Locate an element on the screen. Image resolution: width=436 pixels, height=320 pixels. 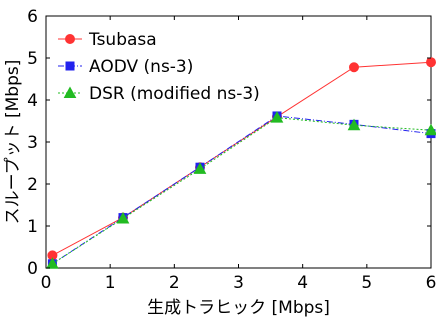
legend-label: DSR (modified ns-3) is located at coordinates (174, 94).